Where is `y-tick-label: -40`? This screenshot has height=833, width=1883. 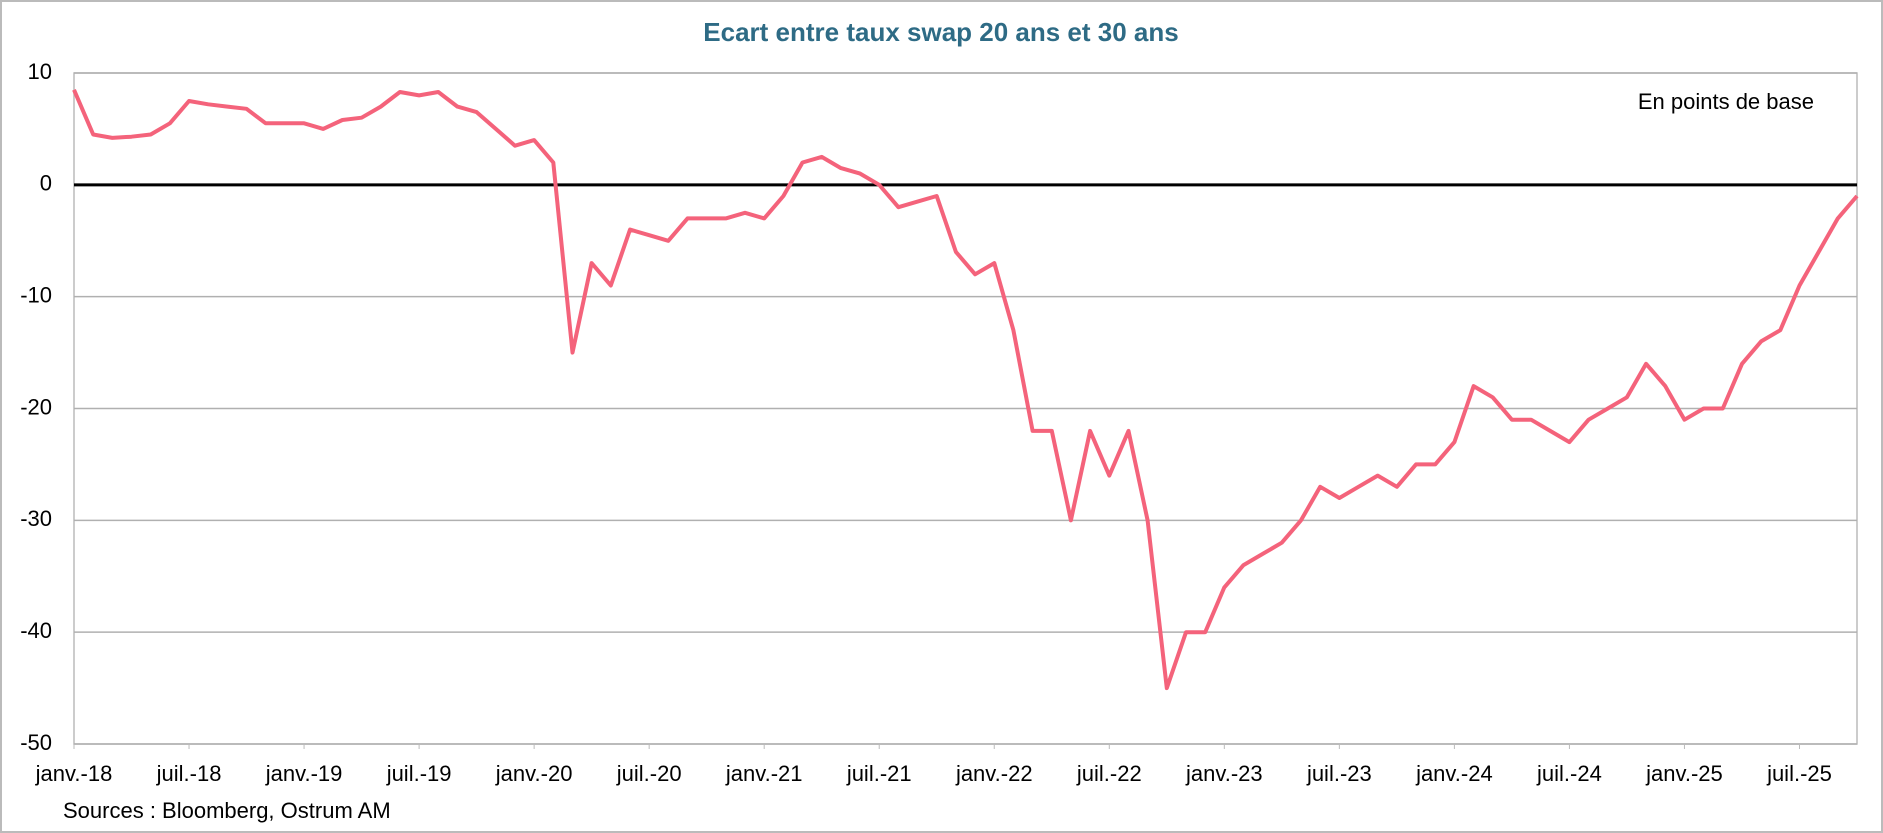 y-tick-label: -40 is located at coordinates (36, 630).